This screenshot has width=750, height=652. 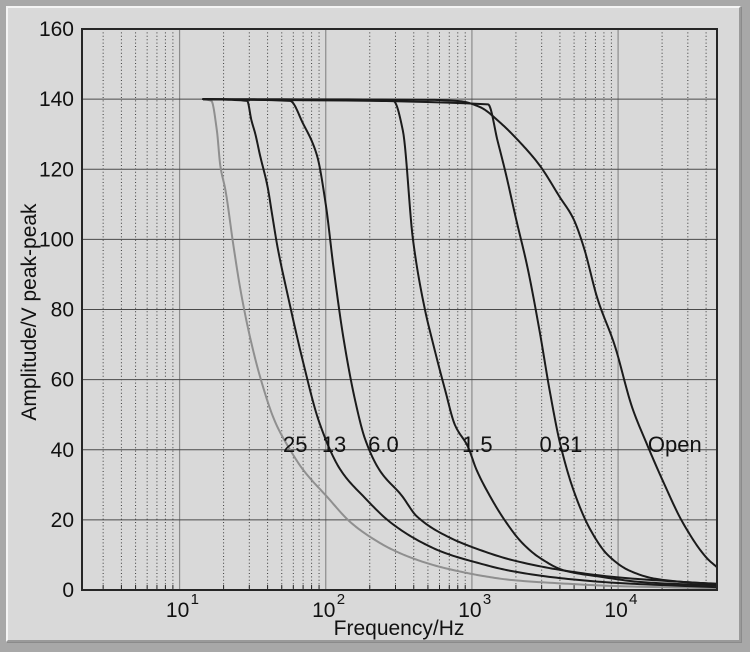 What do you see at coordinates (62, 380) in the screenshot?
I see `y-tick-label: 60` at bounding box center [62, 380].